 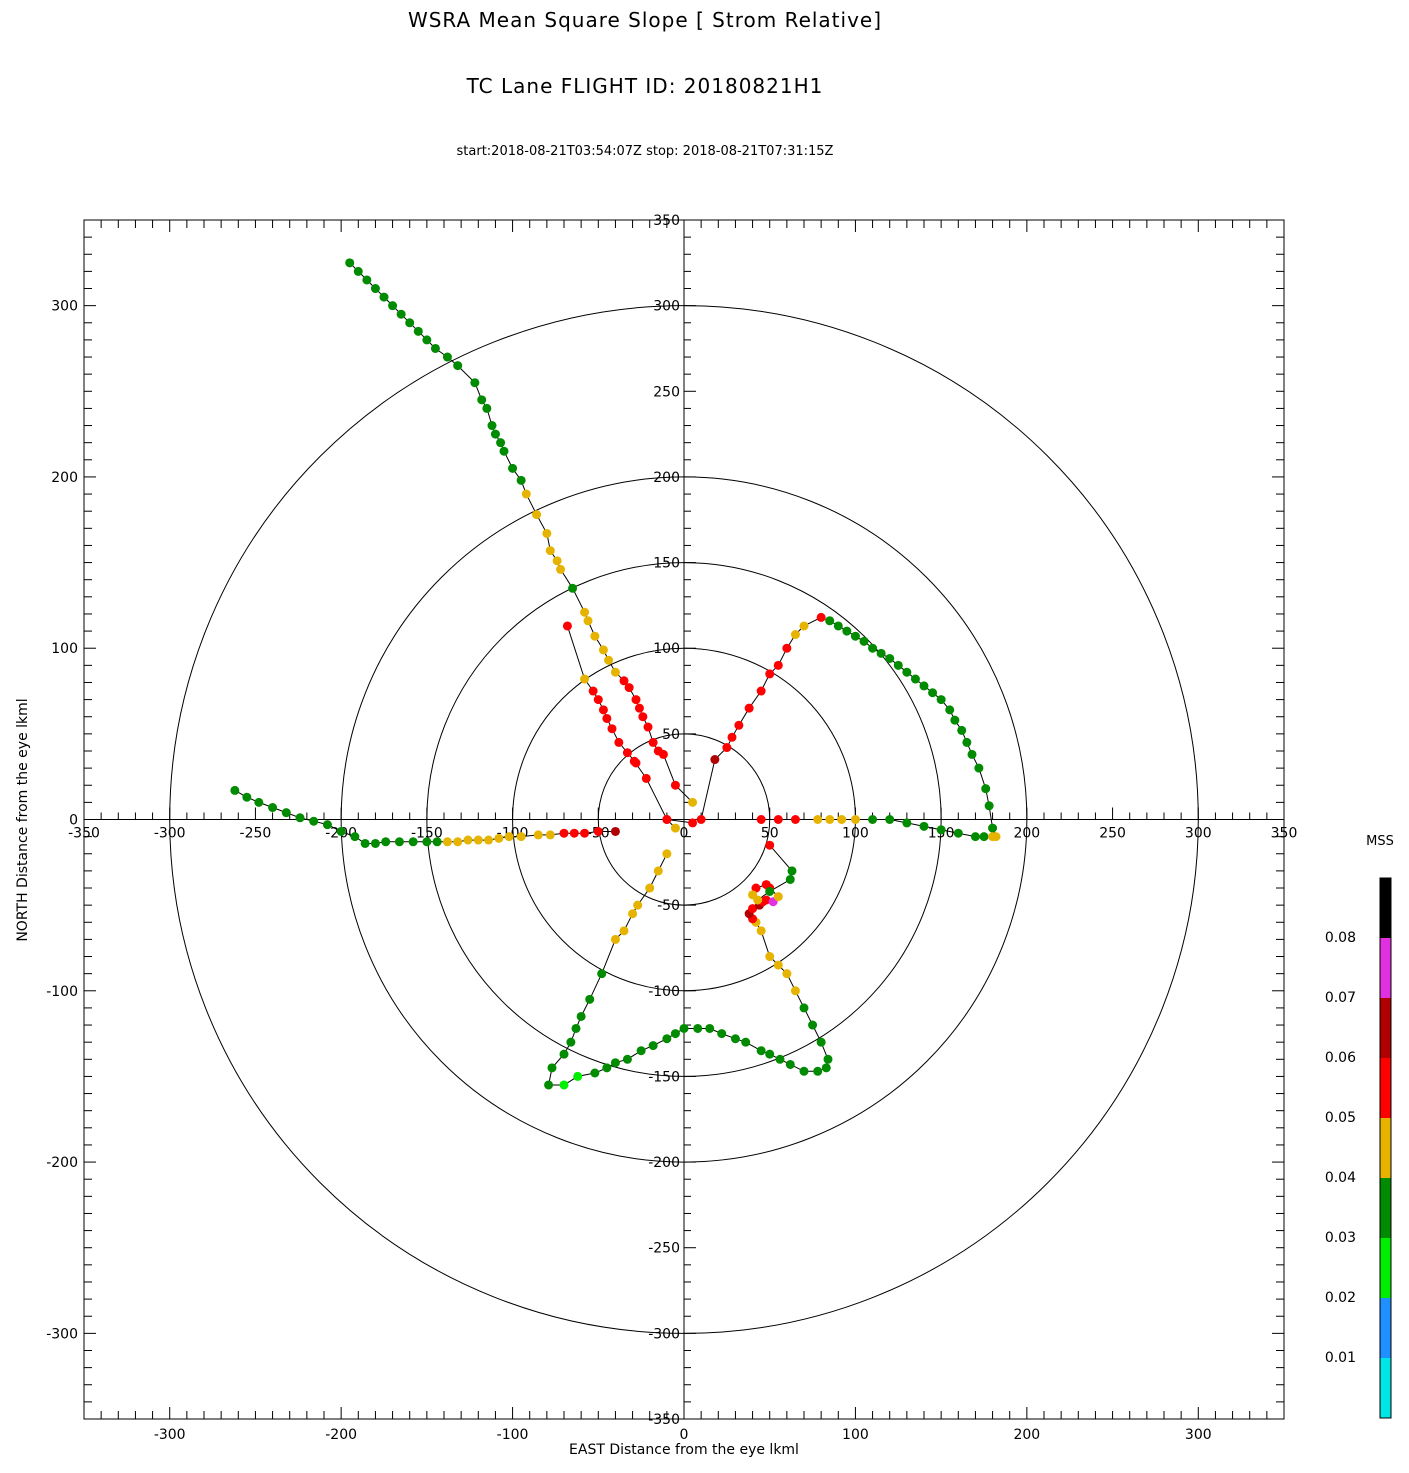 What do you see at coordinates (1340, 1358) in the screenshot?
I see `colorbar-tick-label: 0.01` at bounding box center [1340, 1358].